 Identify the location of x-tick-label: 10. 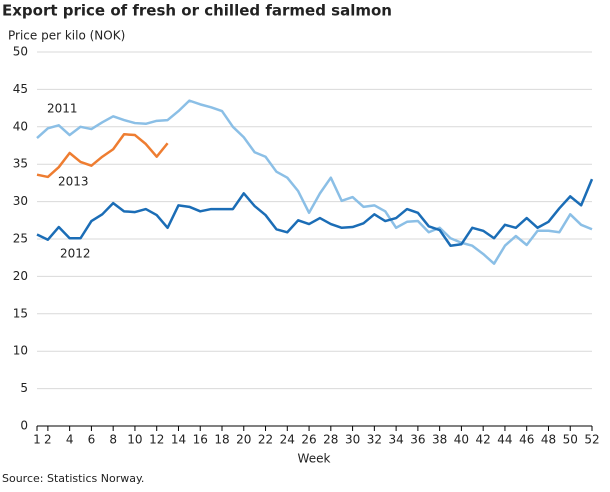
(134, 440).